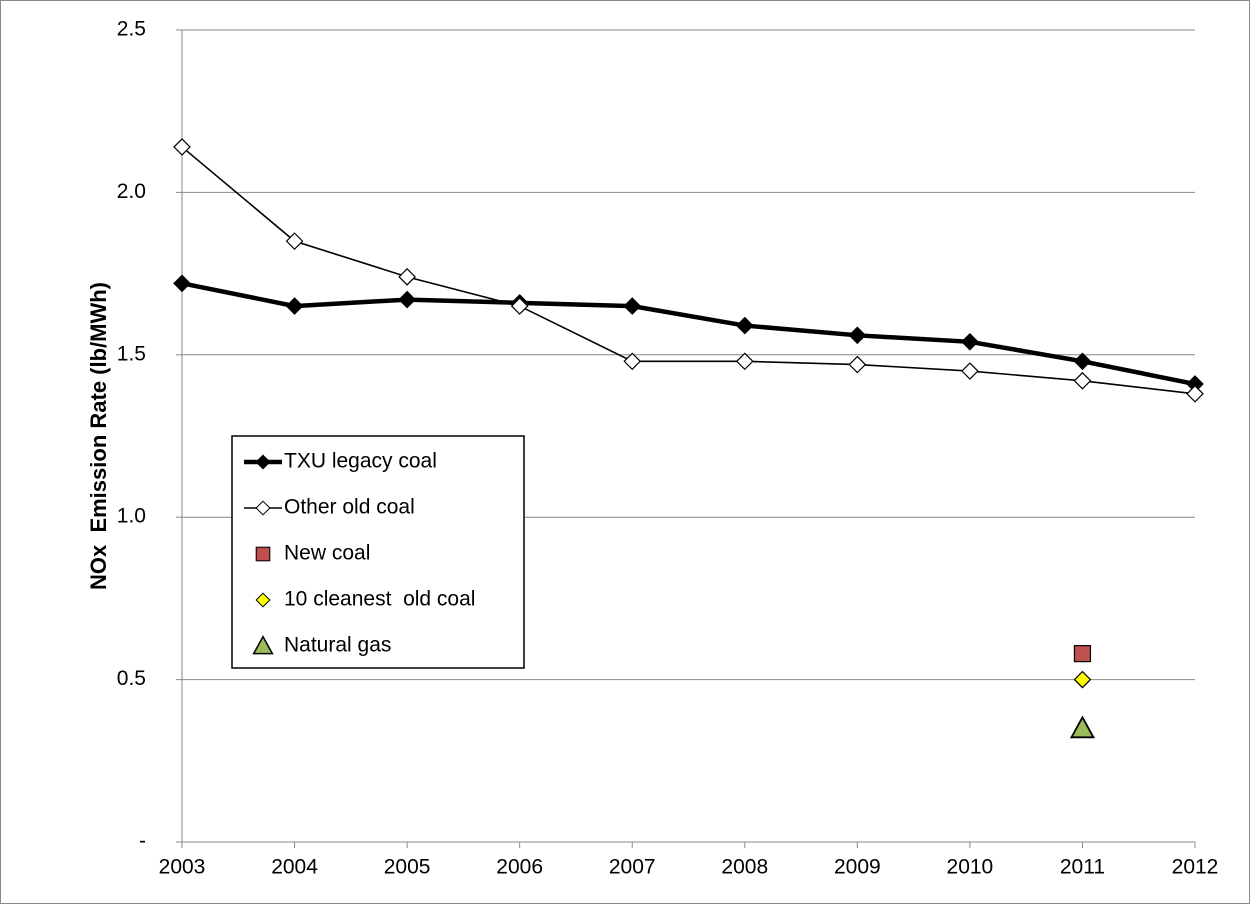 This screenshot has height=904, width=1250. Describe the element at coordinates (337, 645) in the screenshot. I see `legend-label: Natural gas` at that location.